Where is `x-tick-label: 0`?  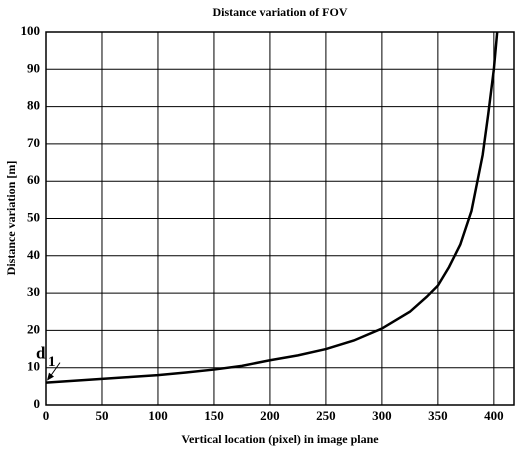
x-tick-label: 0 is located at coordinates (46, 415).